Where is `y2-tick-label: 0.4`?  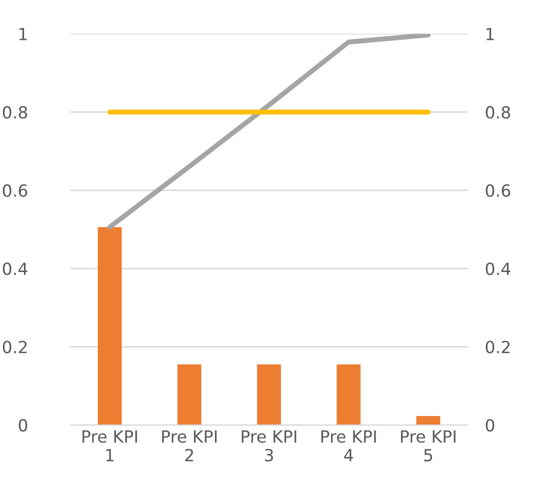 y2-tick-label: 0.4 is located at coordinates (498, 269).